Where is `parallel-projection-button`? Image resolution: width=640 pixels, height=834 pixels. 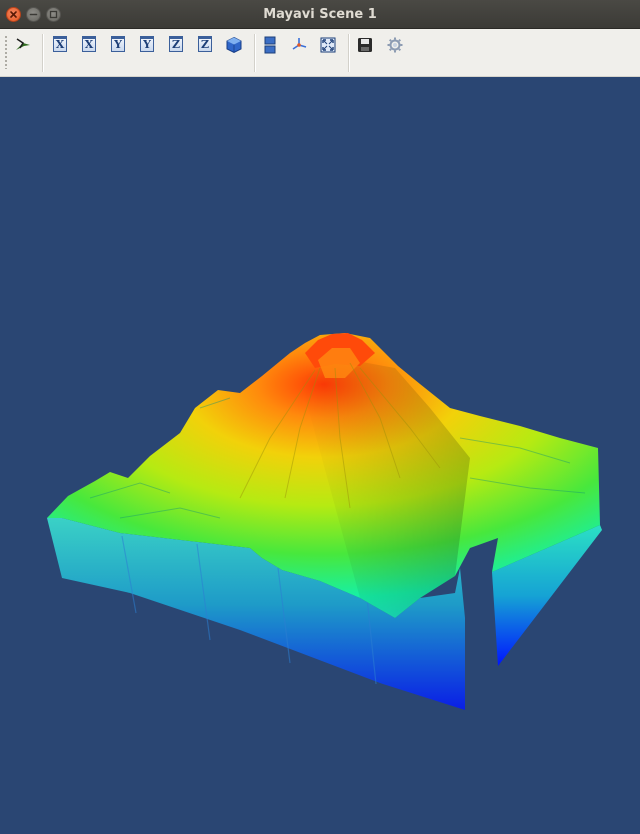
parallel-projection-button is located at coordinates (270, 45).